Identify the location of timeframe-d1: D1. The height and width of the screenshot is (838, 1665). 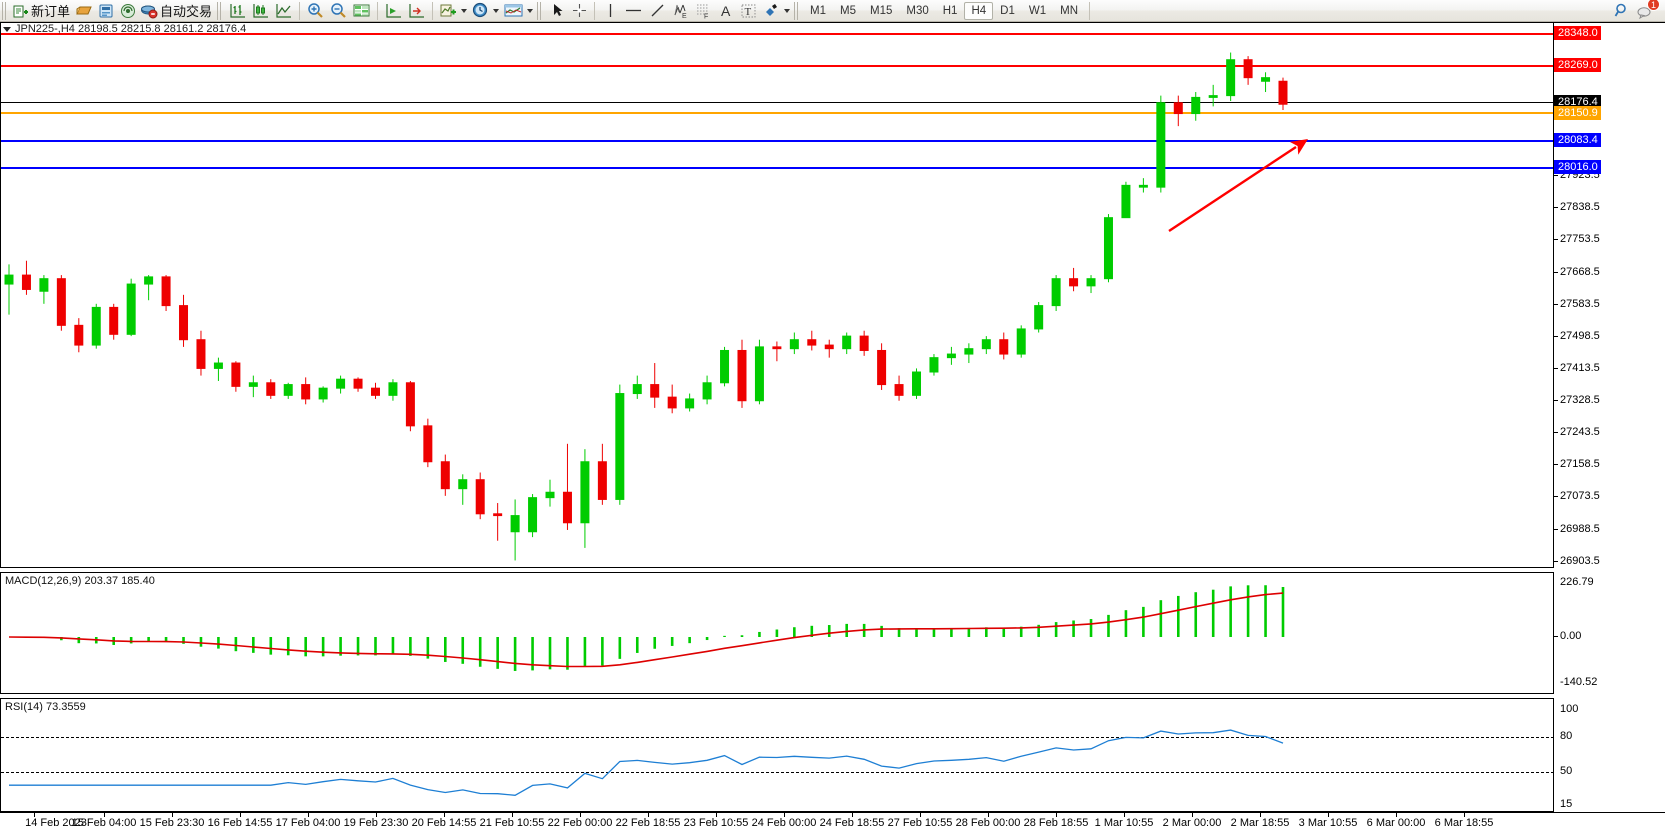
(1007, 10).